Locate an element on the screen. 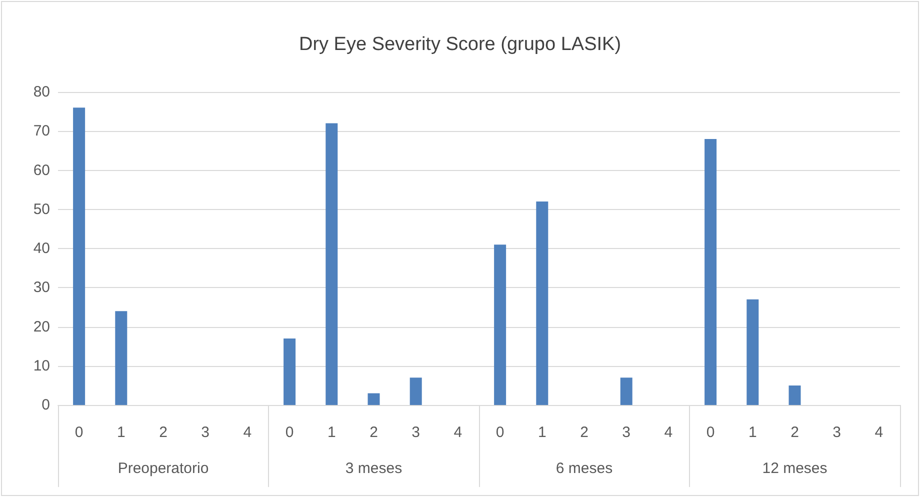  y-tick-label: 70 is located at coordinates (41, 131).